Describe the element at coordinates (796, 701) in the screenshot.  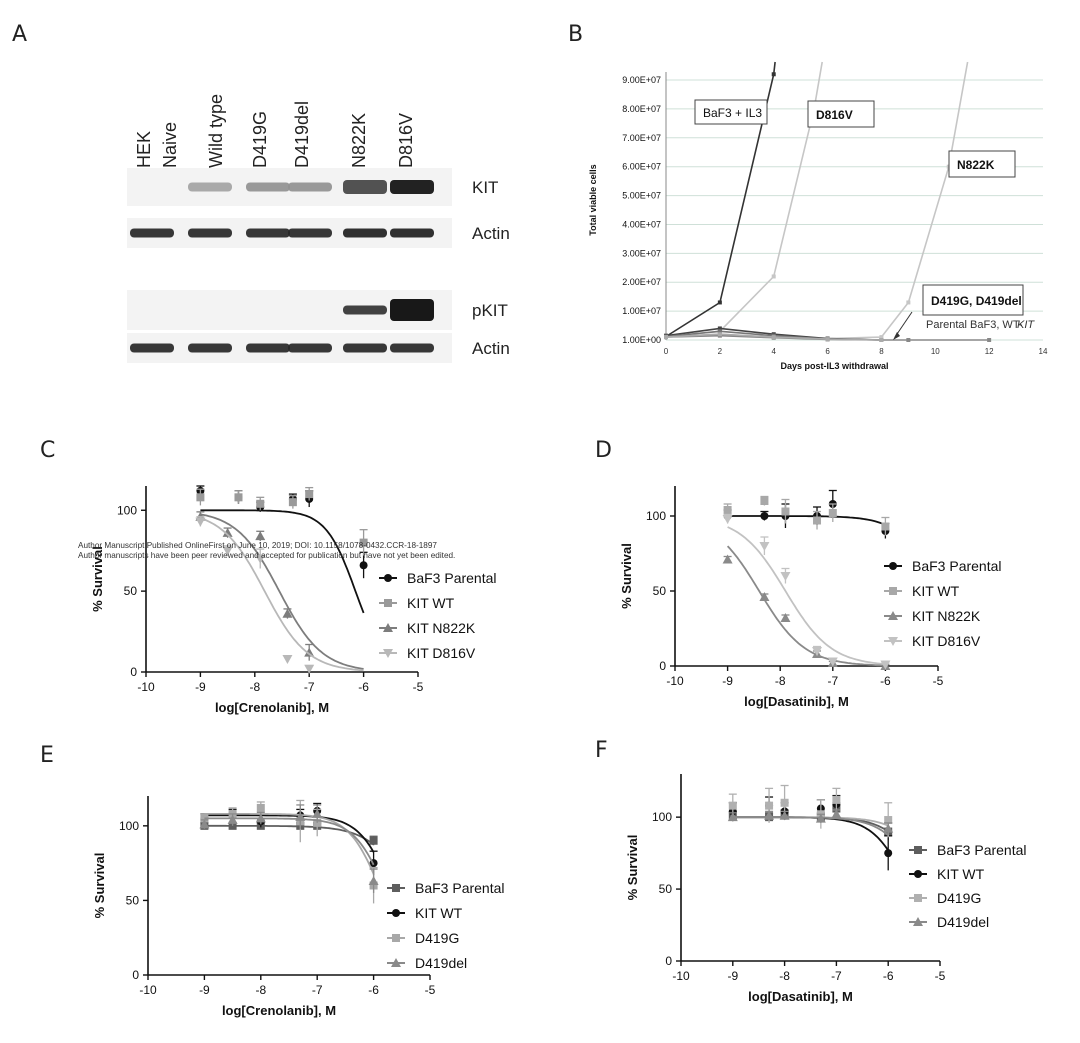
I see `chart-d-xlabel: log[Dasatinib], M` at that location.